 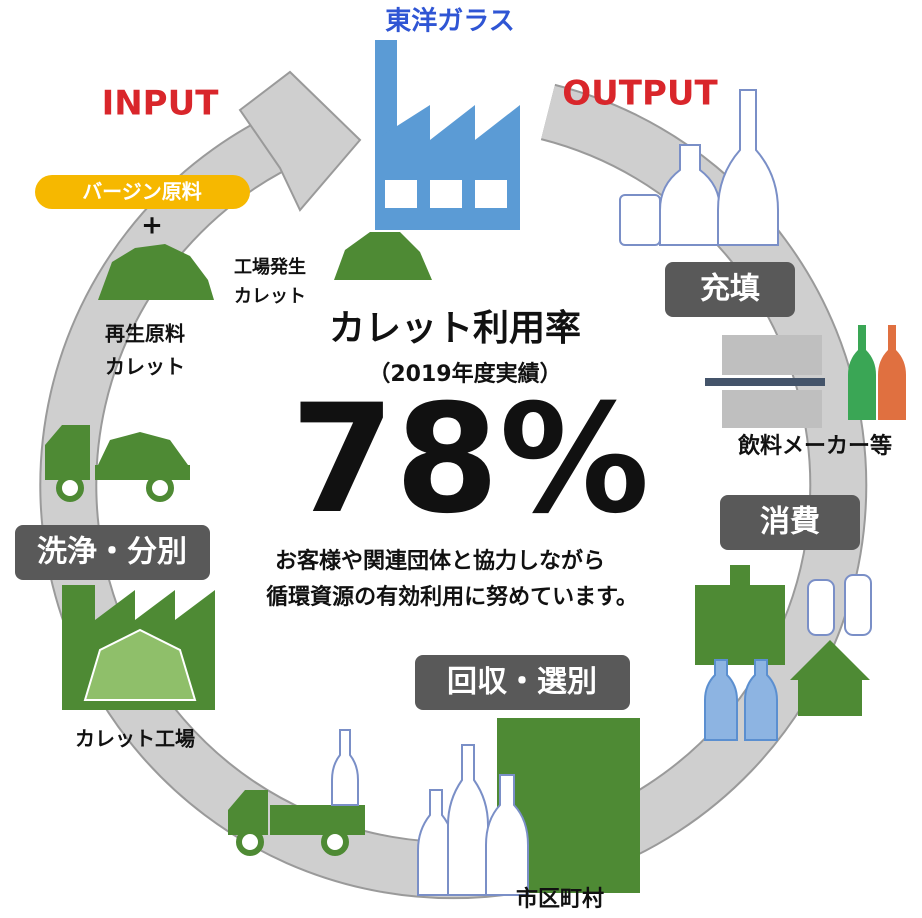 I want to click on center-rate: 78%, so click(x=469, y=460).